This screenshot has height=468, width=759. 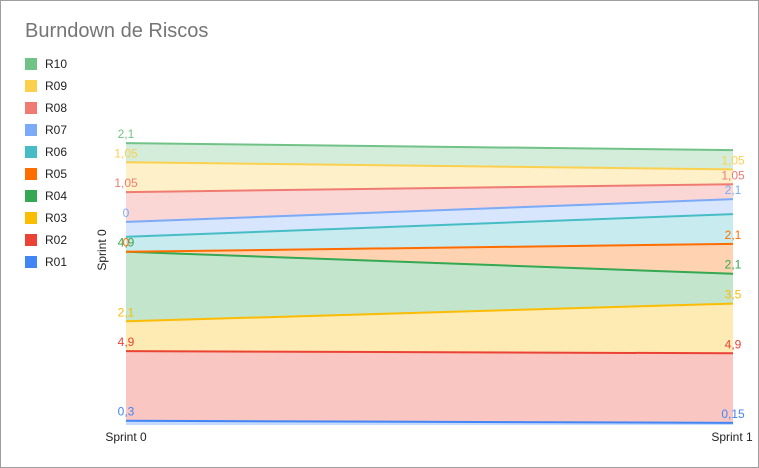 What do you see at coordinates (429, 156) in the screenshot?
I see `area-r10` at bounding box center [429, 156].